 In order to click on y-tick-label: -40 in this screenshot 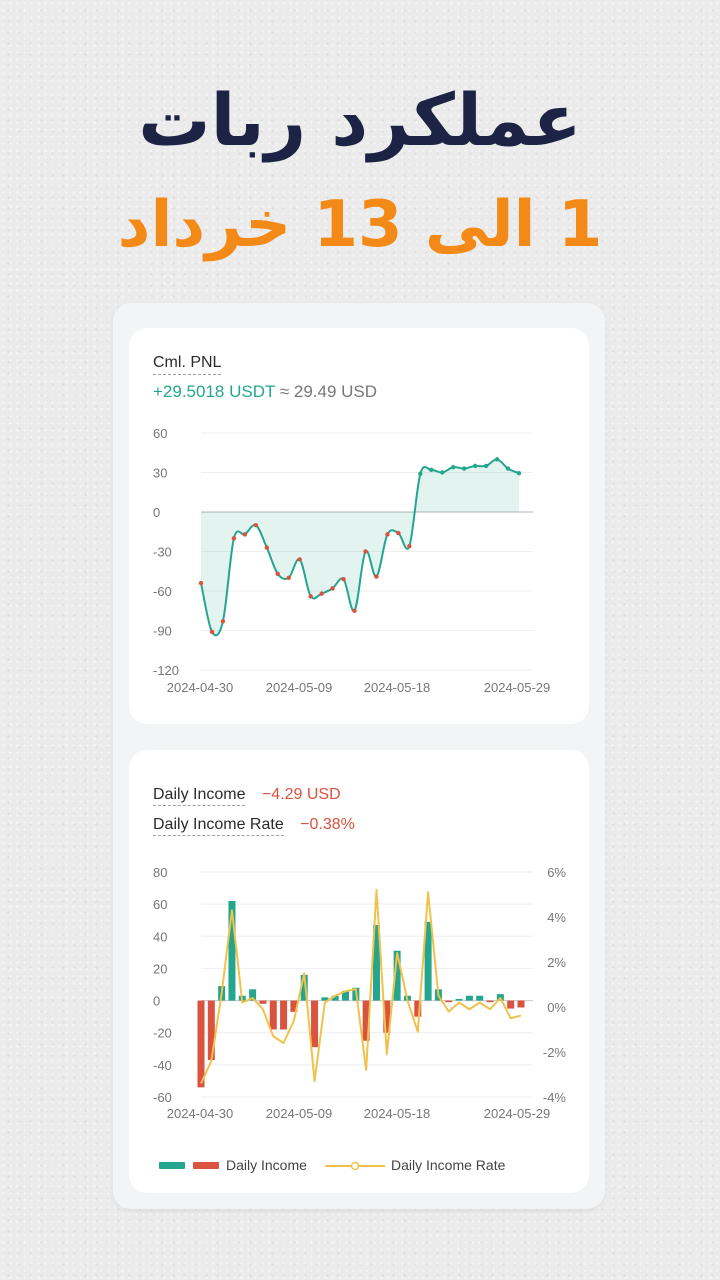, I will do `click(162, 1065)`.